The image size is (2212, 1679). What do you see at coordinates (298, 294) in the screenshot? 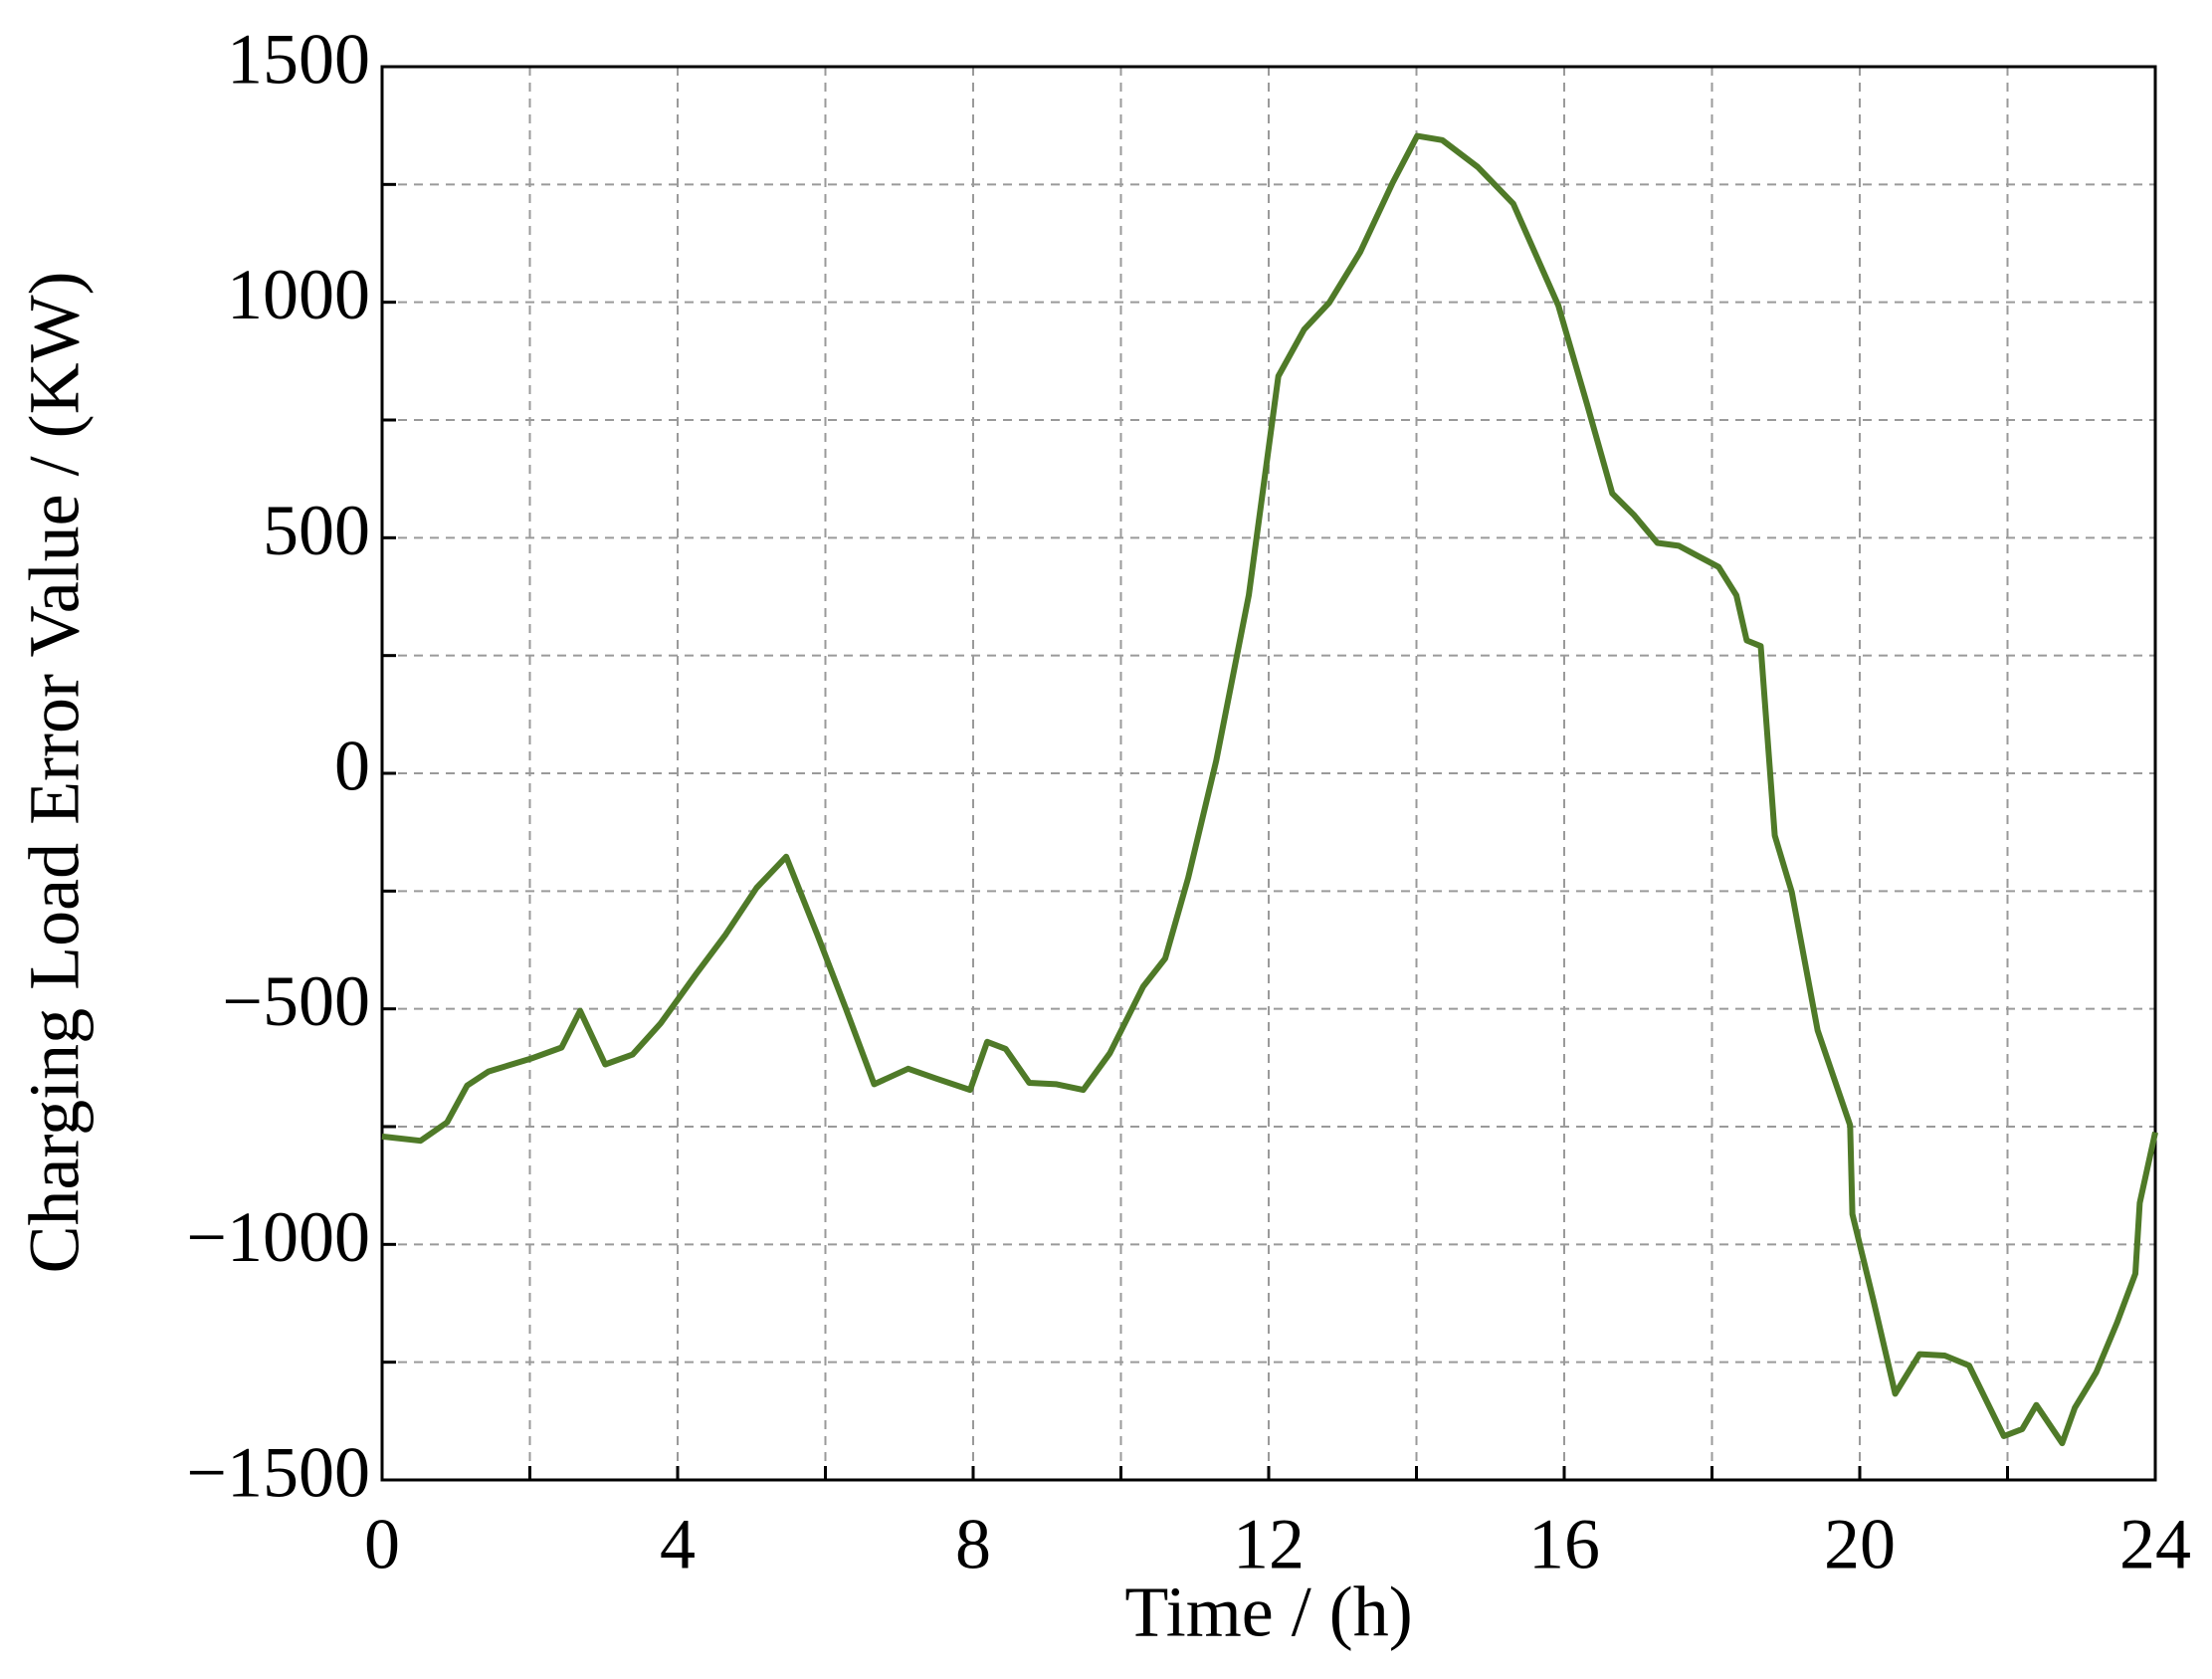
I see `y-tick-label: 1000` at bounding box center [298, 294].